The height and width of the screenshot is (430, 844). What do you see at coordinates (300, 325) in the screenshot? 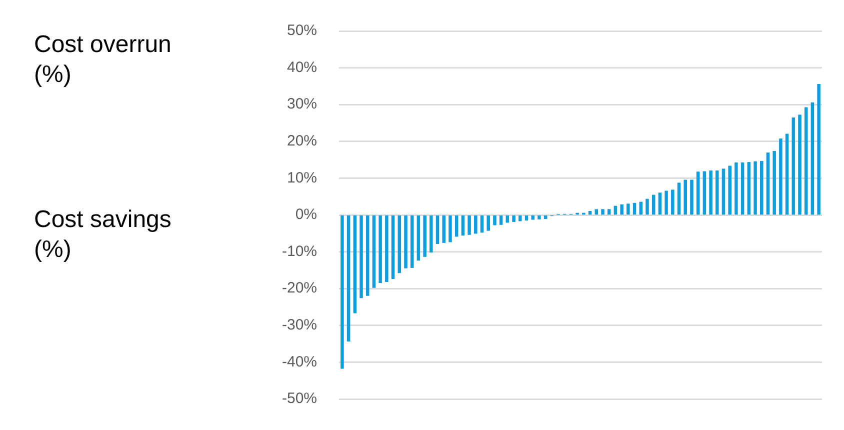
I see `y-tick-label: -30%` at bounding box center [300, 325].